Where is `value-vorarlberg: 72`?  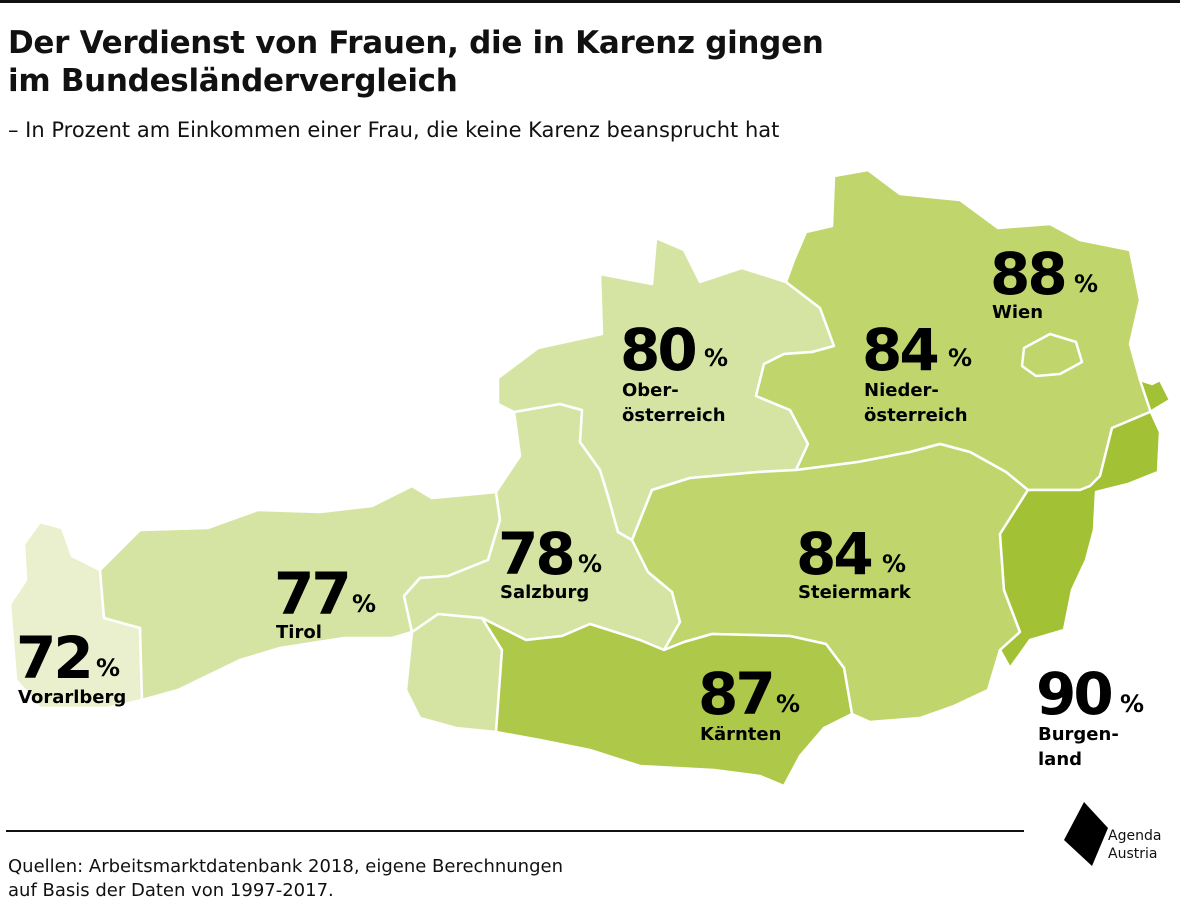 value-vorarlberg: 72 is located at coordinates (53, 658).